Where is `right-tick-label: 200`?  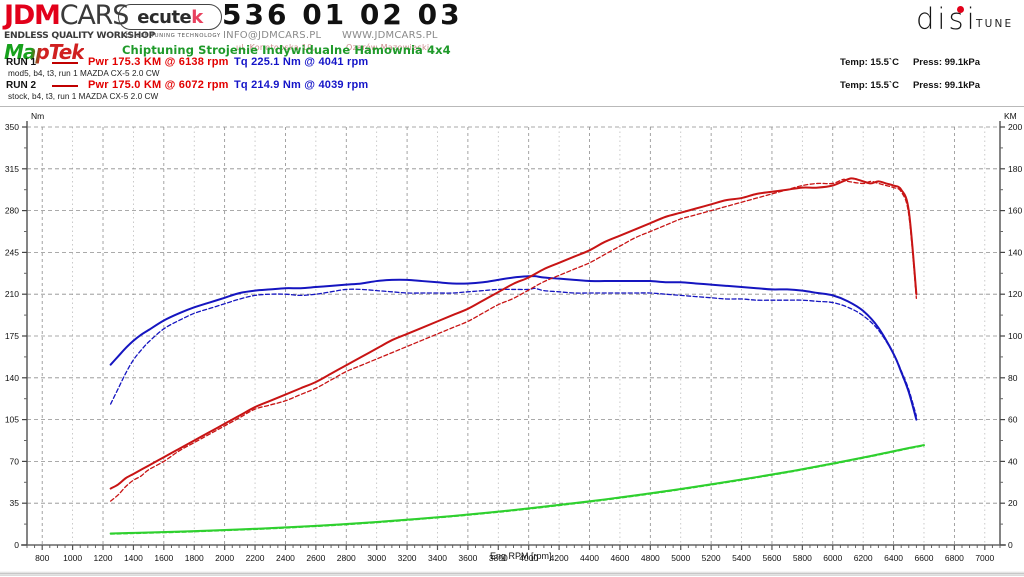 right-tick-label: 200 is located at coordinates (1015, 127).